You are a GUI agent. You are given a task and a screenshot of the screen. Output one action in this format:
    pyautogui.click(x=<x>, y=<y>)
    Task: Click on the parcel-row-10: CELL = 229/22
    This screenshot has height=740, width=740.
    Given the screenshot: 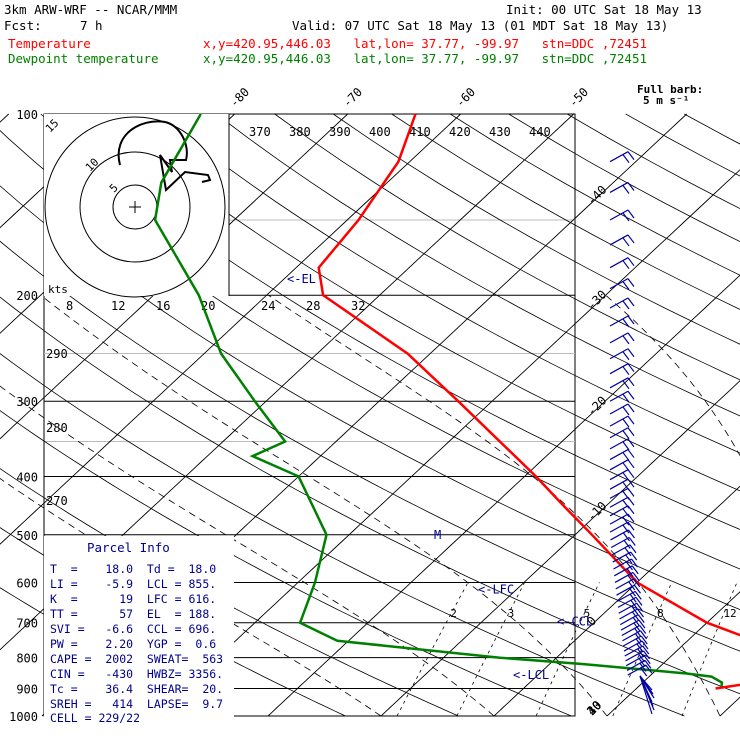 What is the action you would take?
    pyautogui.click(x=95, y=718)
    